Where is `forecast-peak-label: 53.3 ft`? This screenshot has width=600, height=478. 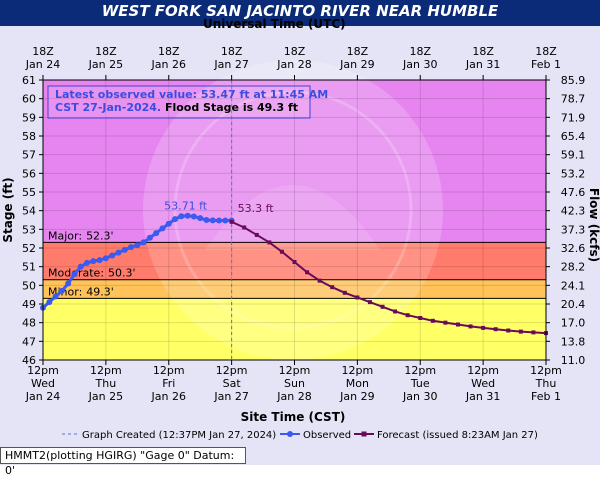
forecast-peak-label: 53.3 ft is located at coordinates (256, 208).